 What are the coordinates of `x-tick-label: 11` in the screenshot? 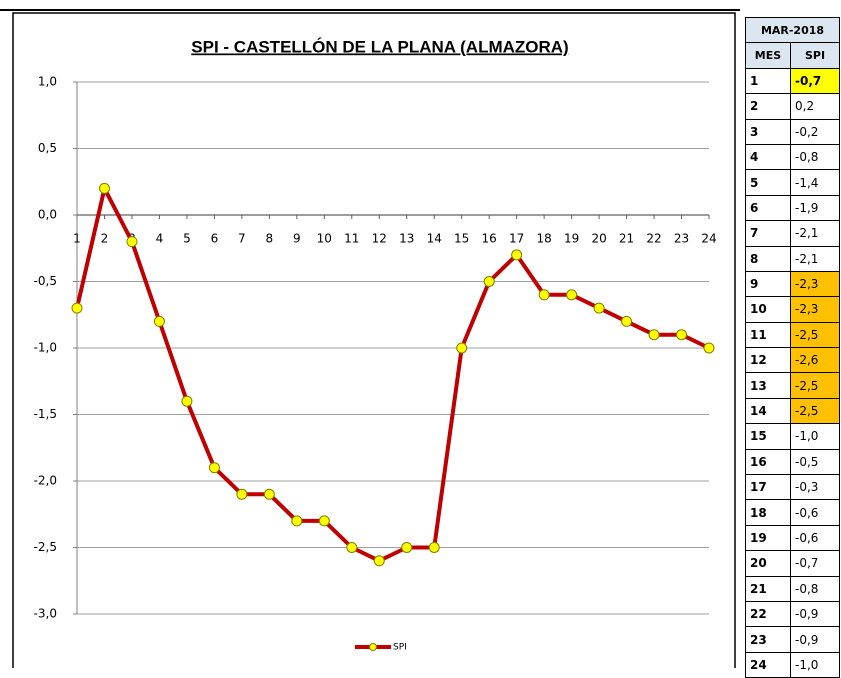 It's located at (351, 239).